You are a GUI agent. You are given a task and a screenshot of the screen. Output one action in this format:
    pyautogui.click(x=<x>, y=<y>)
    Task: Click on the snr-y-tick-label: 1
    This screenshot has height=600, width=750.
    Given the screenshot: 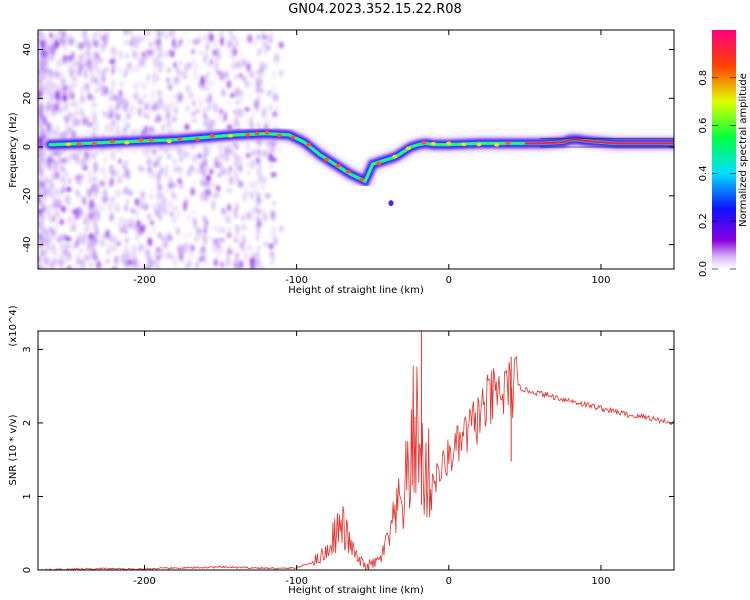 What is the action you would take?
    pyautogui.click(x=27, y=496)
    